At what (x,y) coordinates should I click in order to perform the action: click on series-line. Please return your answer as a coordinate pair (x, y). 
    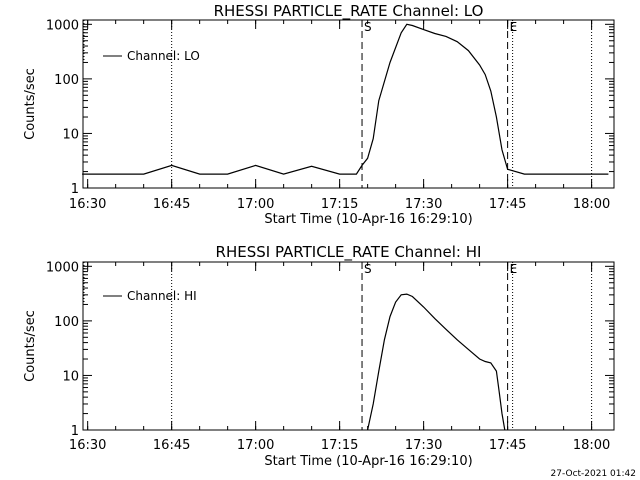
    Looking at the image, I should click on (436, 362).